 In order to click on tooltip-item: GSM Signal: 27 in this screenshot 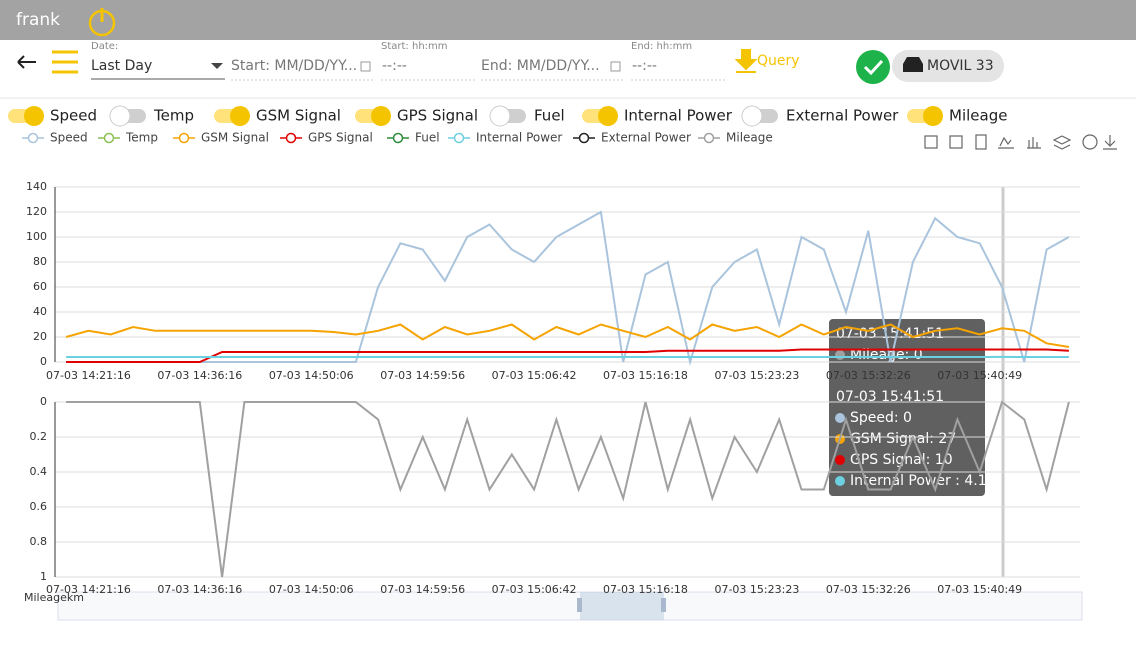, I will do `click(903, 439)`.